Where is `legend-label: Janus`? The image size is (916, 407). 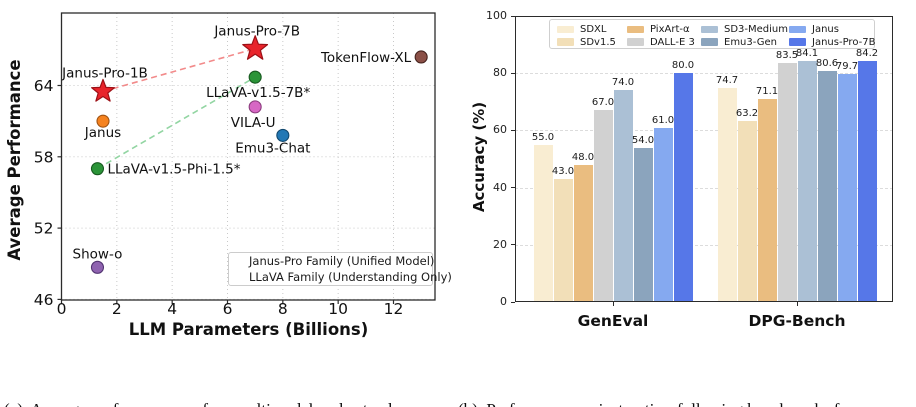
legend-label: Janus is located at coordinates (825, 29).